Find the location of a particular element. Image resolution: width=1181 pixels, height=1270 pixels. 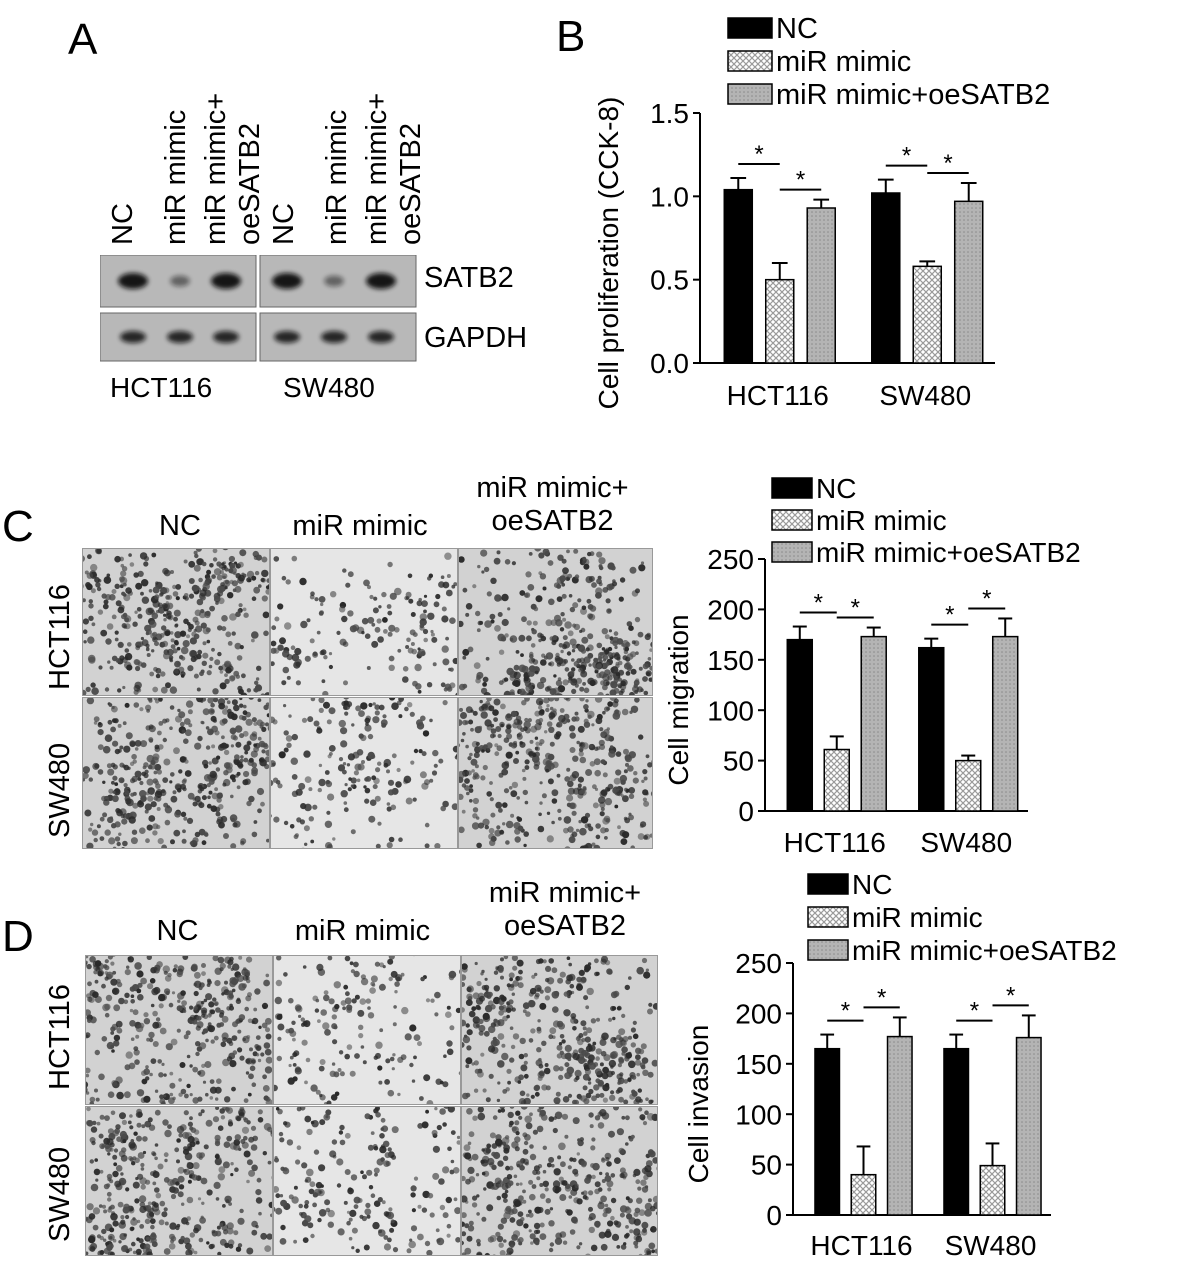

image-col-header-mimic-oe: miR mimic+ oeSATB2 is located at coordinates (565, 910).